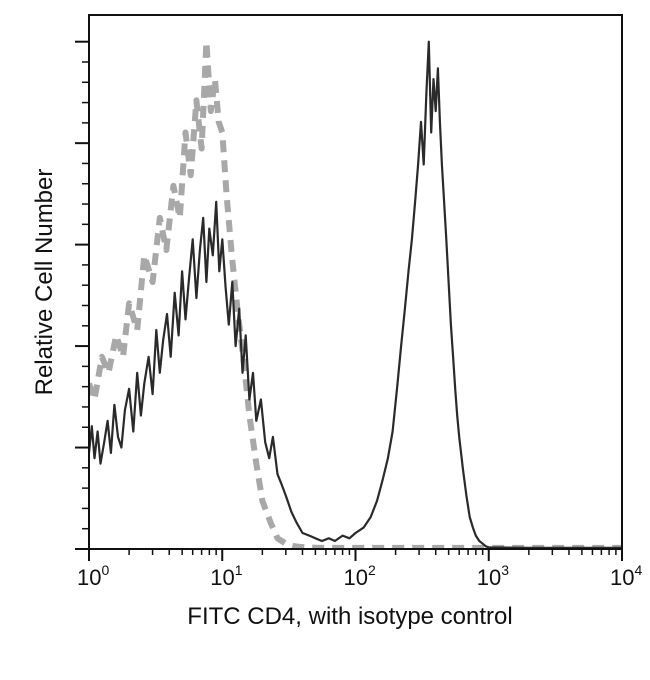 This screenshot has width=650, height=680. I want to click on y-axis-ticks, so click(82, 295).